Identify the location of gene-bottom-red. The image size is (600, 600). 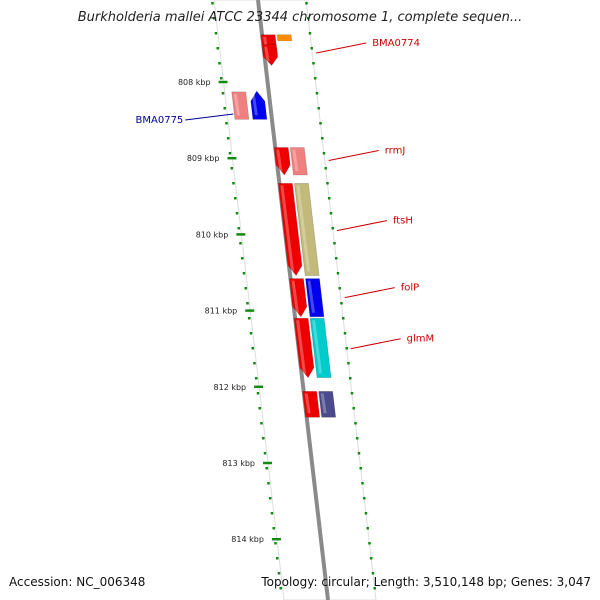
(311, 404).